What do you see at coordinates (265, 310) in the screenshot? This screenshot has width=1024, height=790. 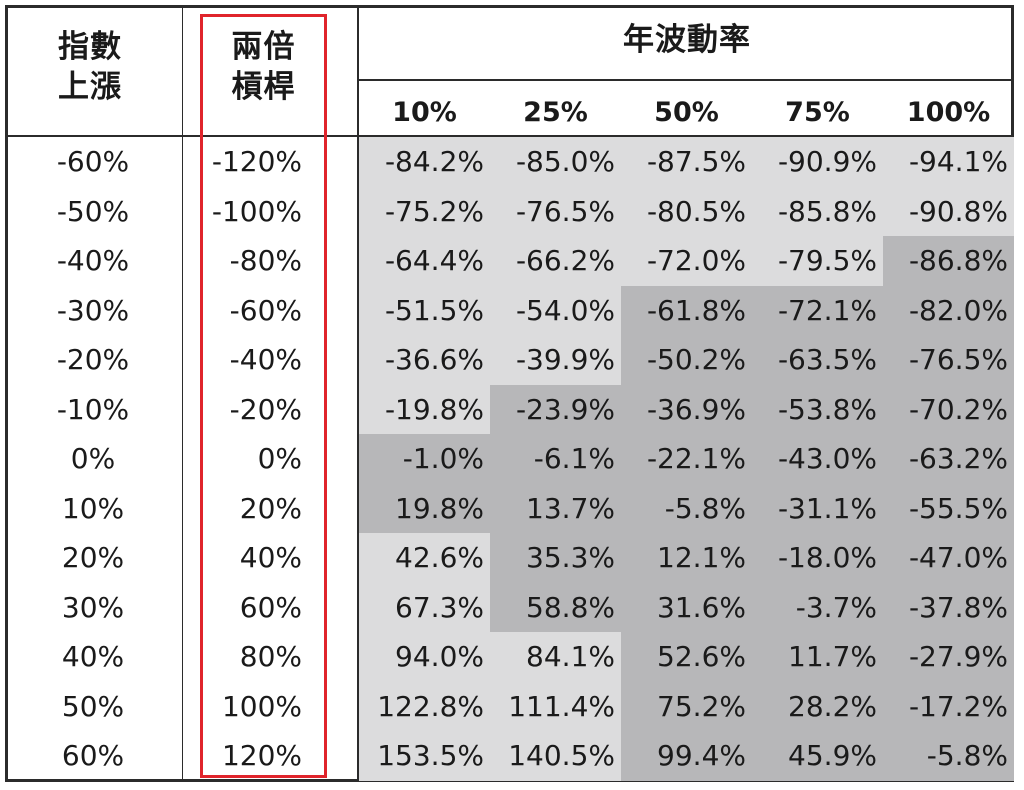 I see `leverage-value: -60%` at bounding box center [265, 310].